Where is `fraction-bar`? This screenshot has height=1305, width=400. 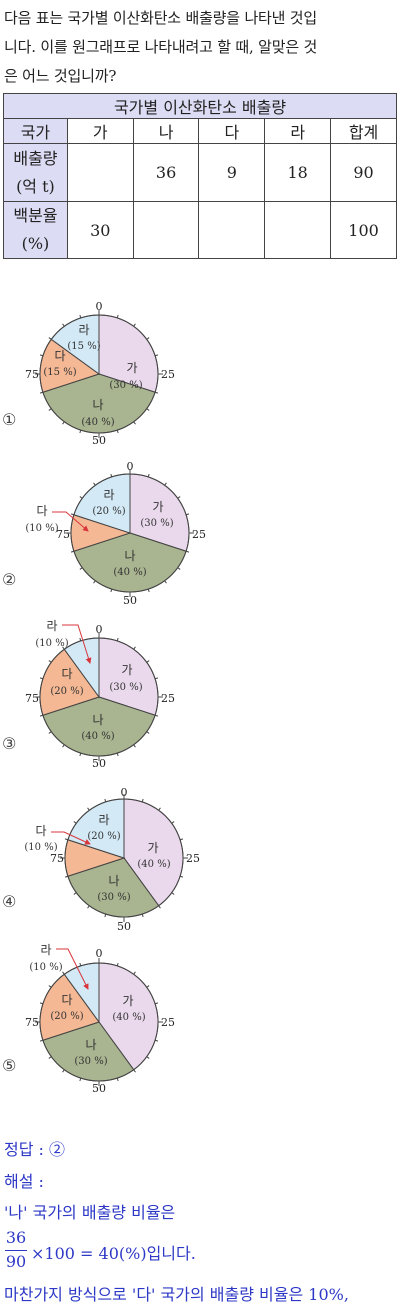 fraction-bar is located at coordinates (16, 1250).